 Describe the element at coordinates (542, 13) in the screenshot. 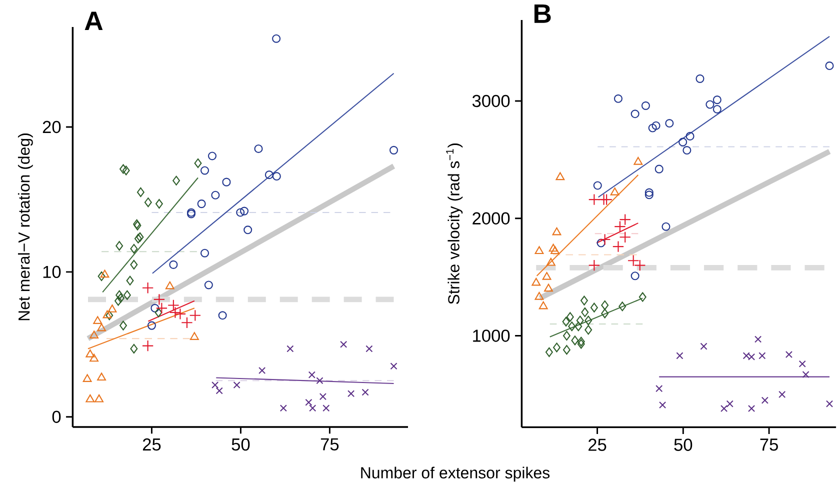

I see `chart-title: B` at that location.